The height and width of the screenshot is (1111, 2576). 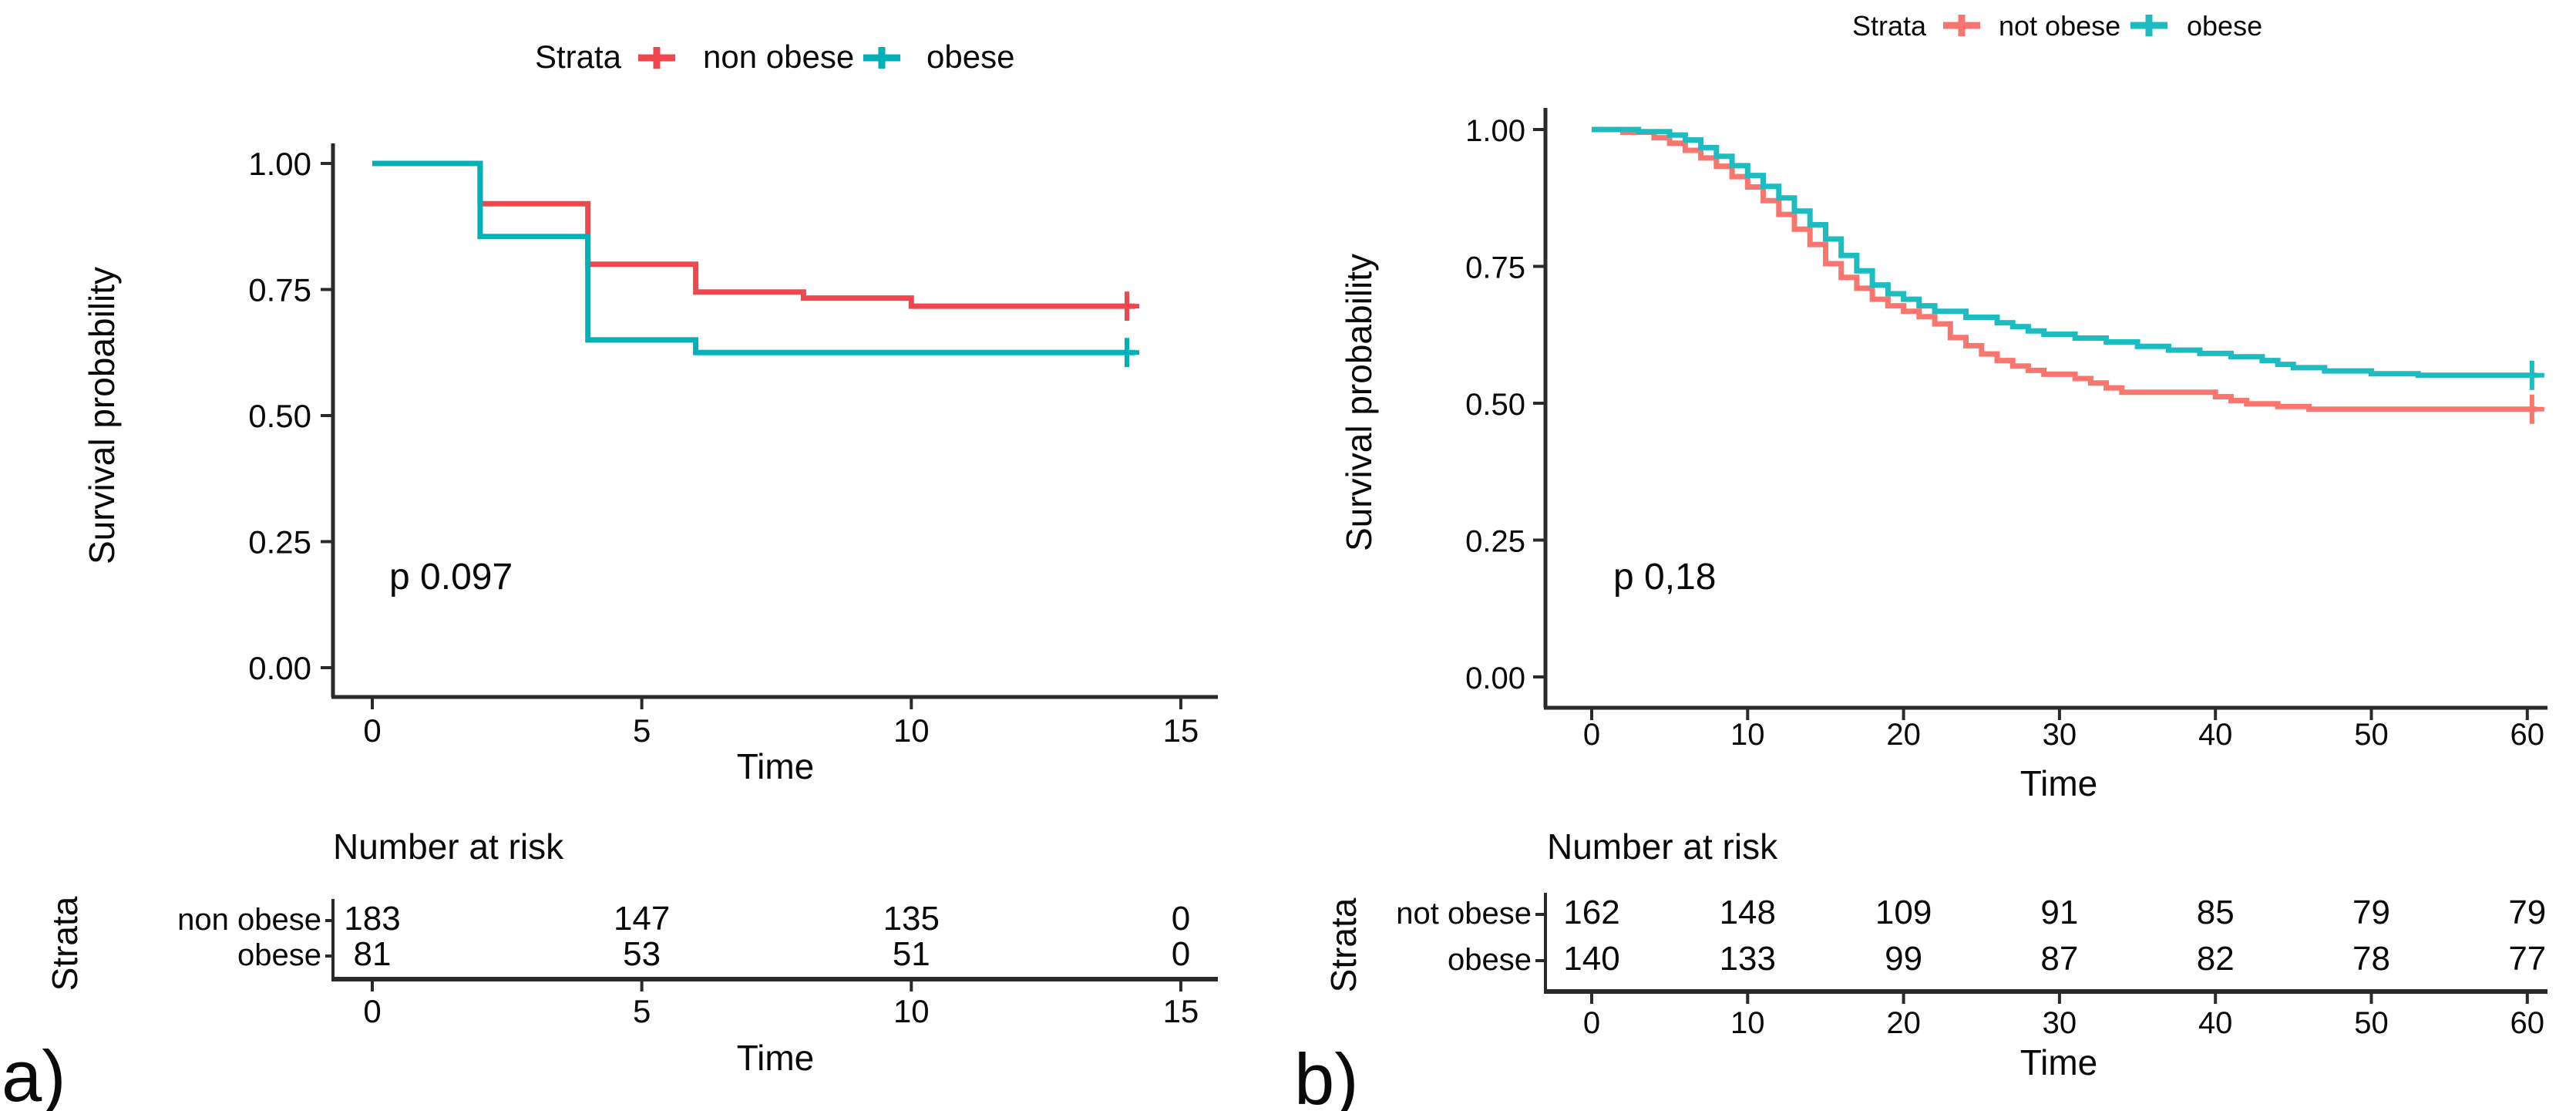 What do you see at coordinates (2224, 26) in the screenshot?
I see `legend-item-label: obese` at bounding box center [2224, 26].